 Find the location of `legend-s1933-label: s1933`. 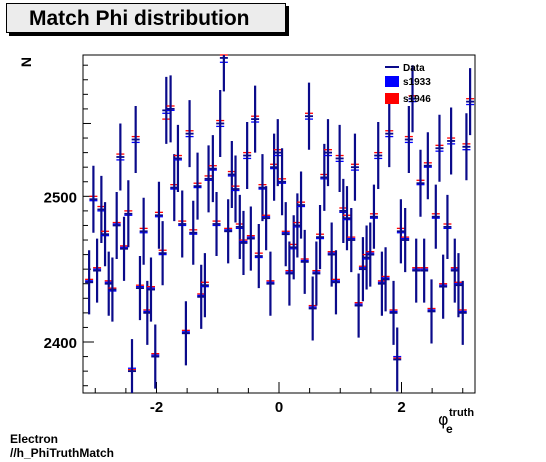

legend-s1933-label: s1933 is located at coordinates (417, 82).